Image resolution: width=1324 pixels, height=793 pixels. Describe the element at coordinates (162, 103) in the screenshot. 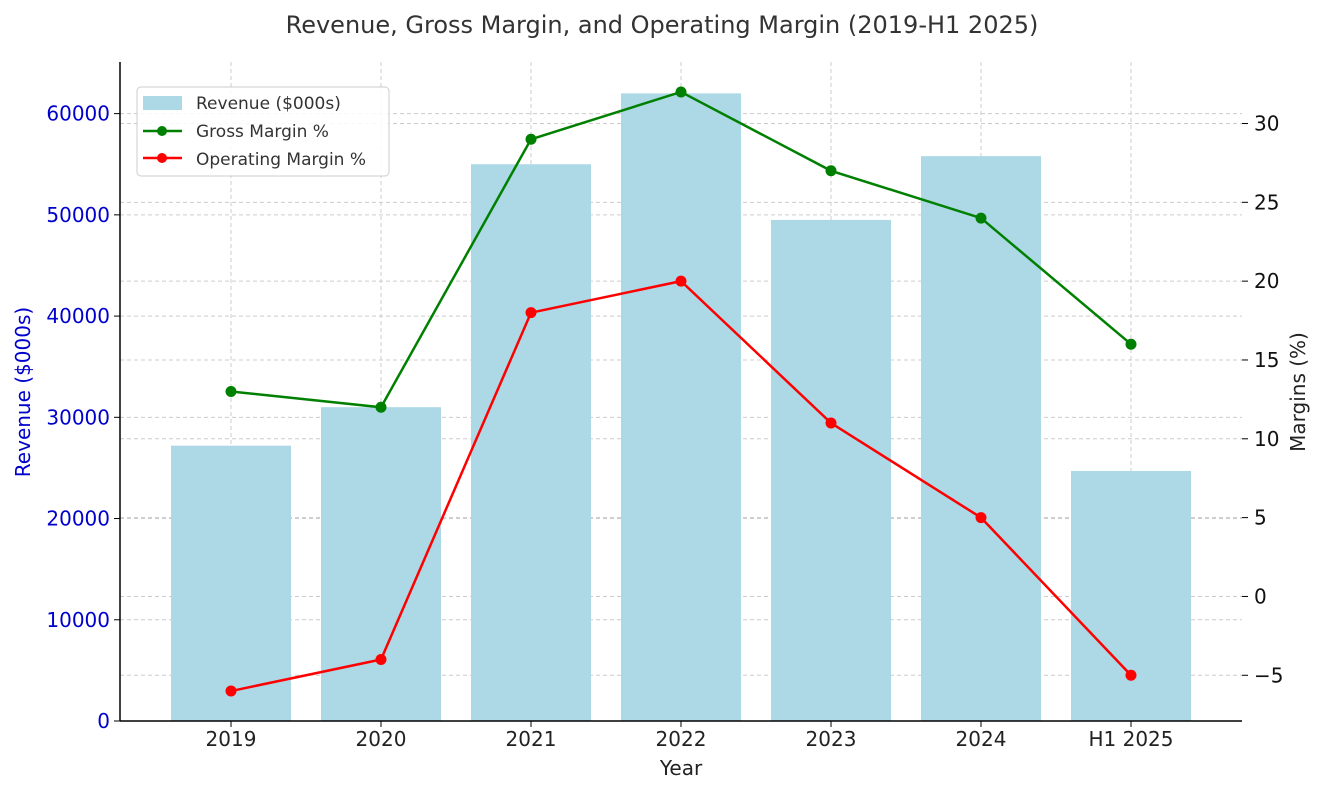

I see `legend-swatch-revenue` at that location.